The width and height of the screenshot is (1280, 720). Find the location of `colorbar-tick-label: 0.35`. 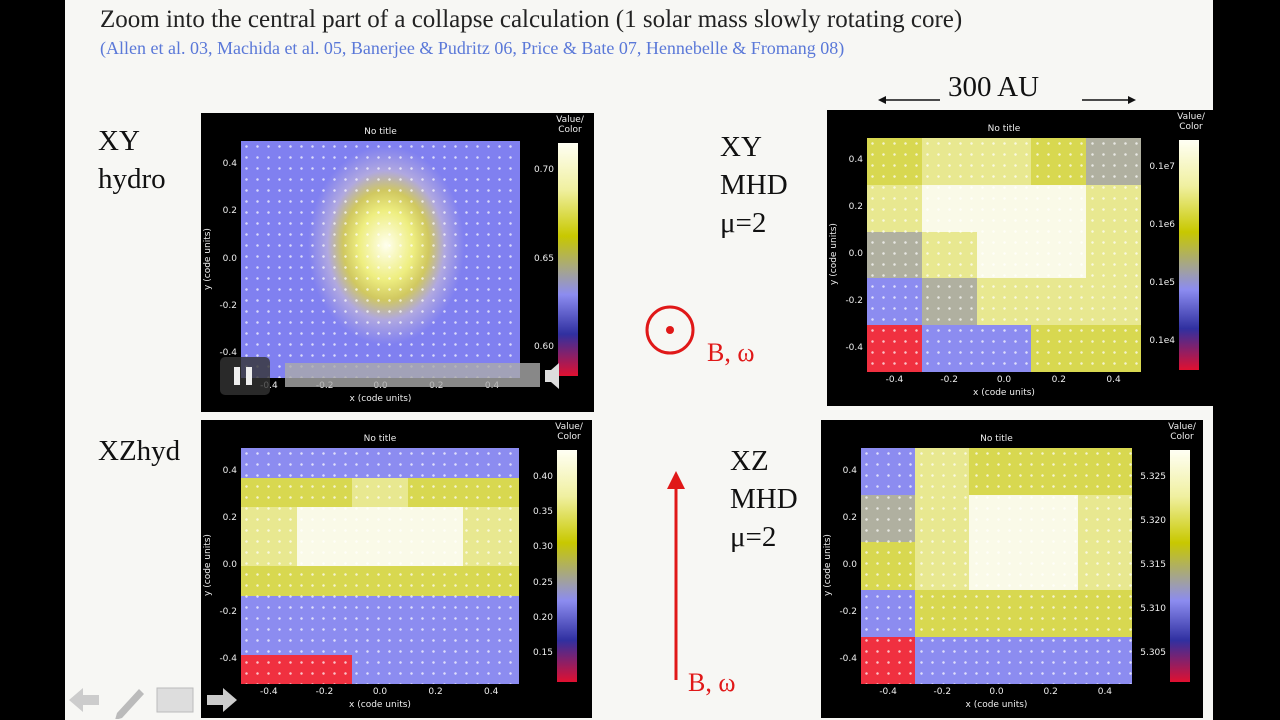

colorbar-tick-label: 0.35 is located at coordinates (542, 512).